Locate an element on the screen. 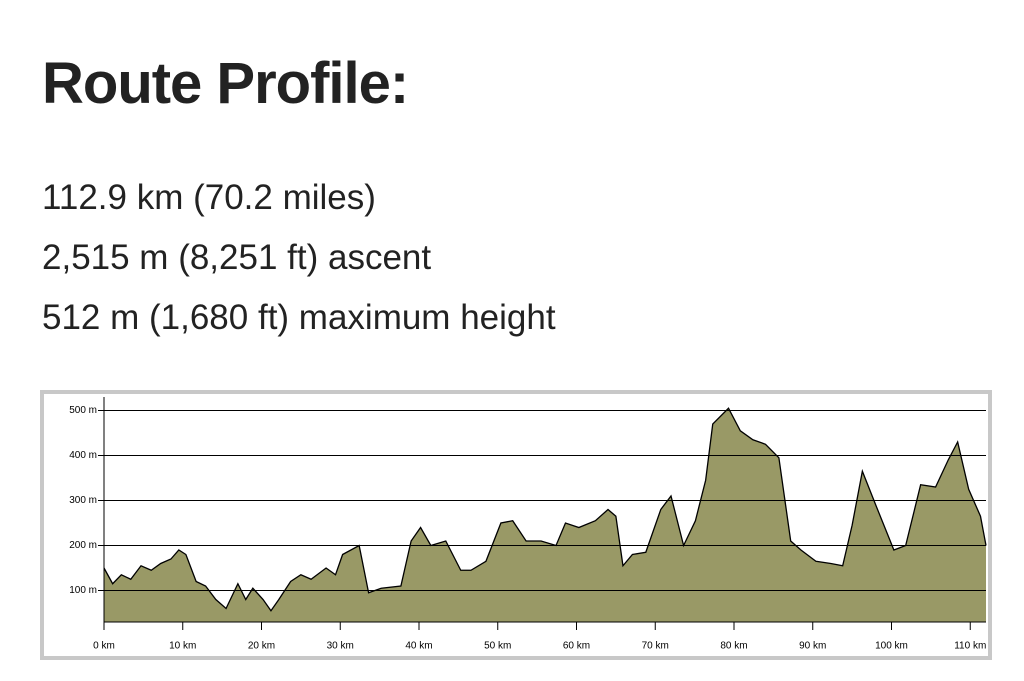 This screenshot has height=681, width=1024. x-tick-label: 50 km is located at coordinates (497, 646).